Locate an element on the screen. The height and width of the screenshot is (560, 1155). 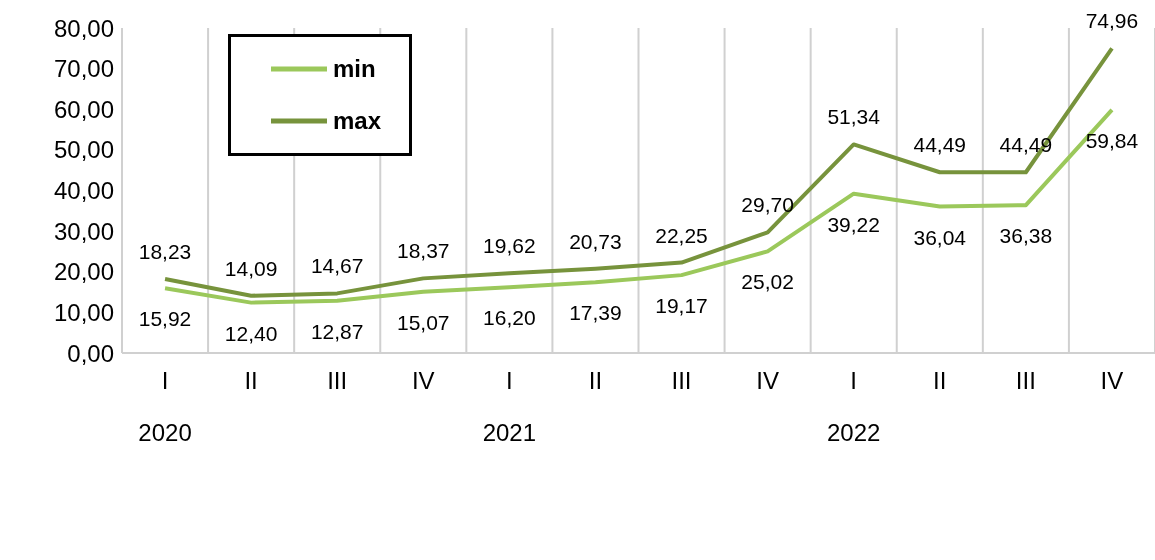
data-label: 36,38 is located at coordinates (1026, 236).